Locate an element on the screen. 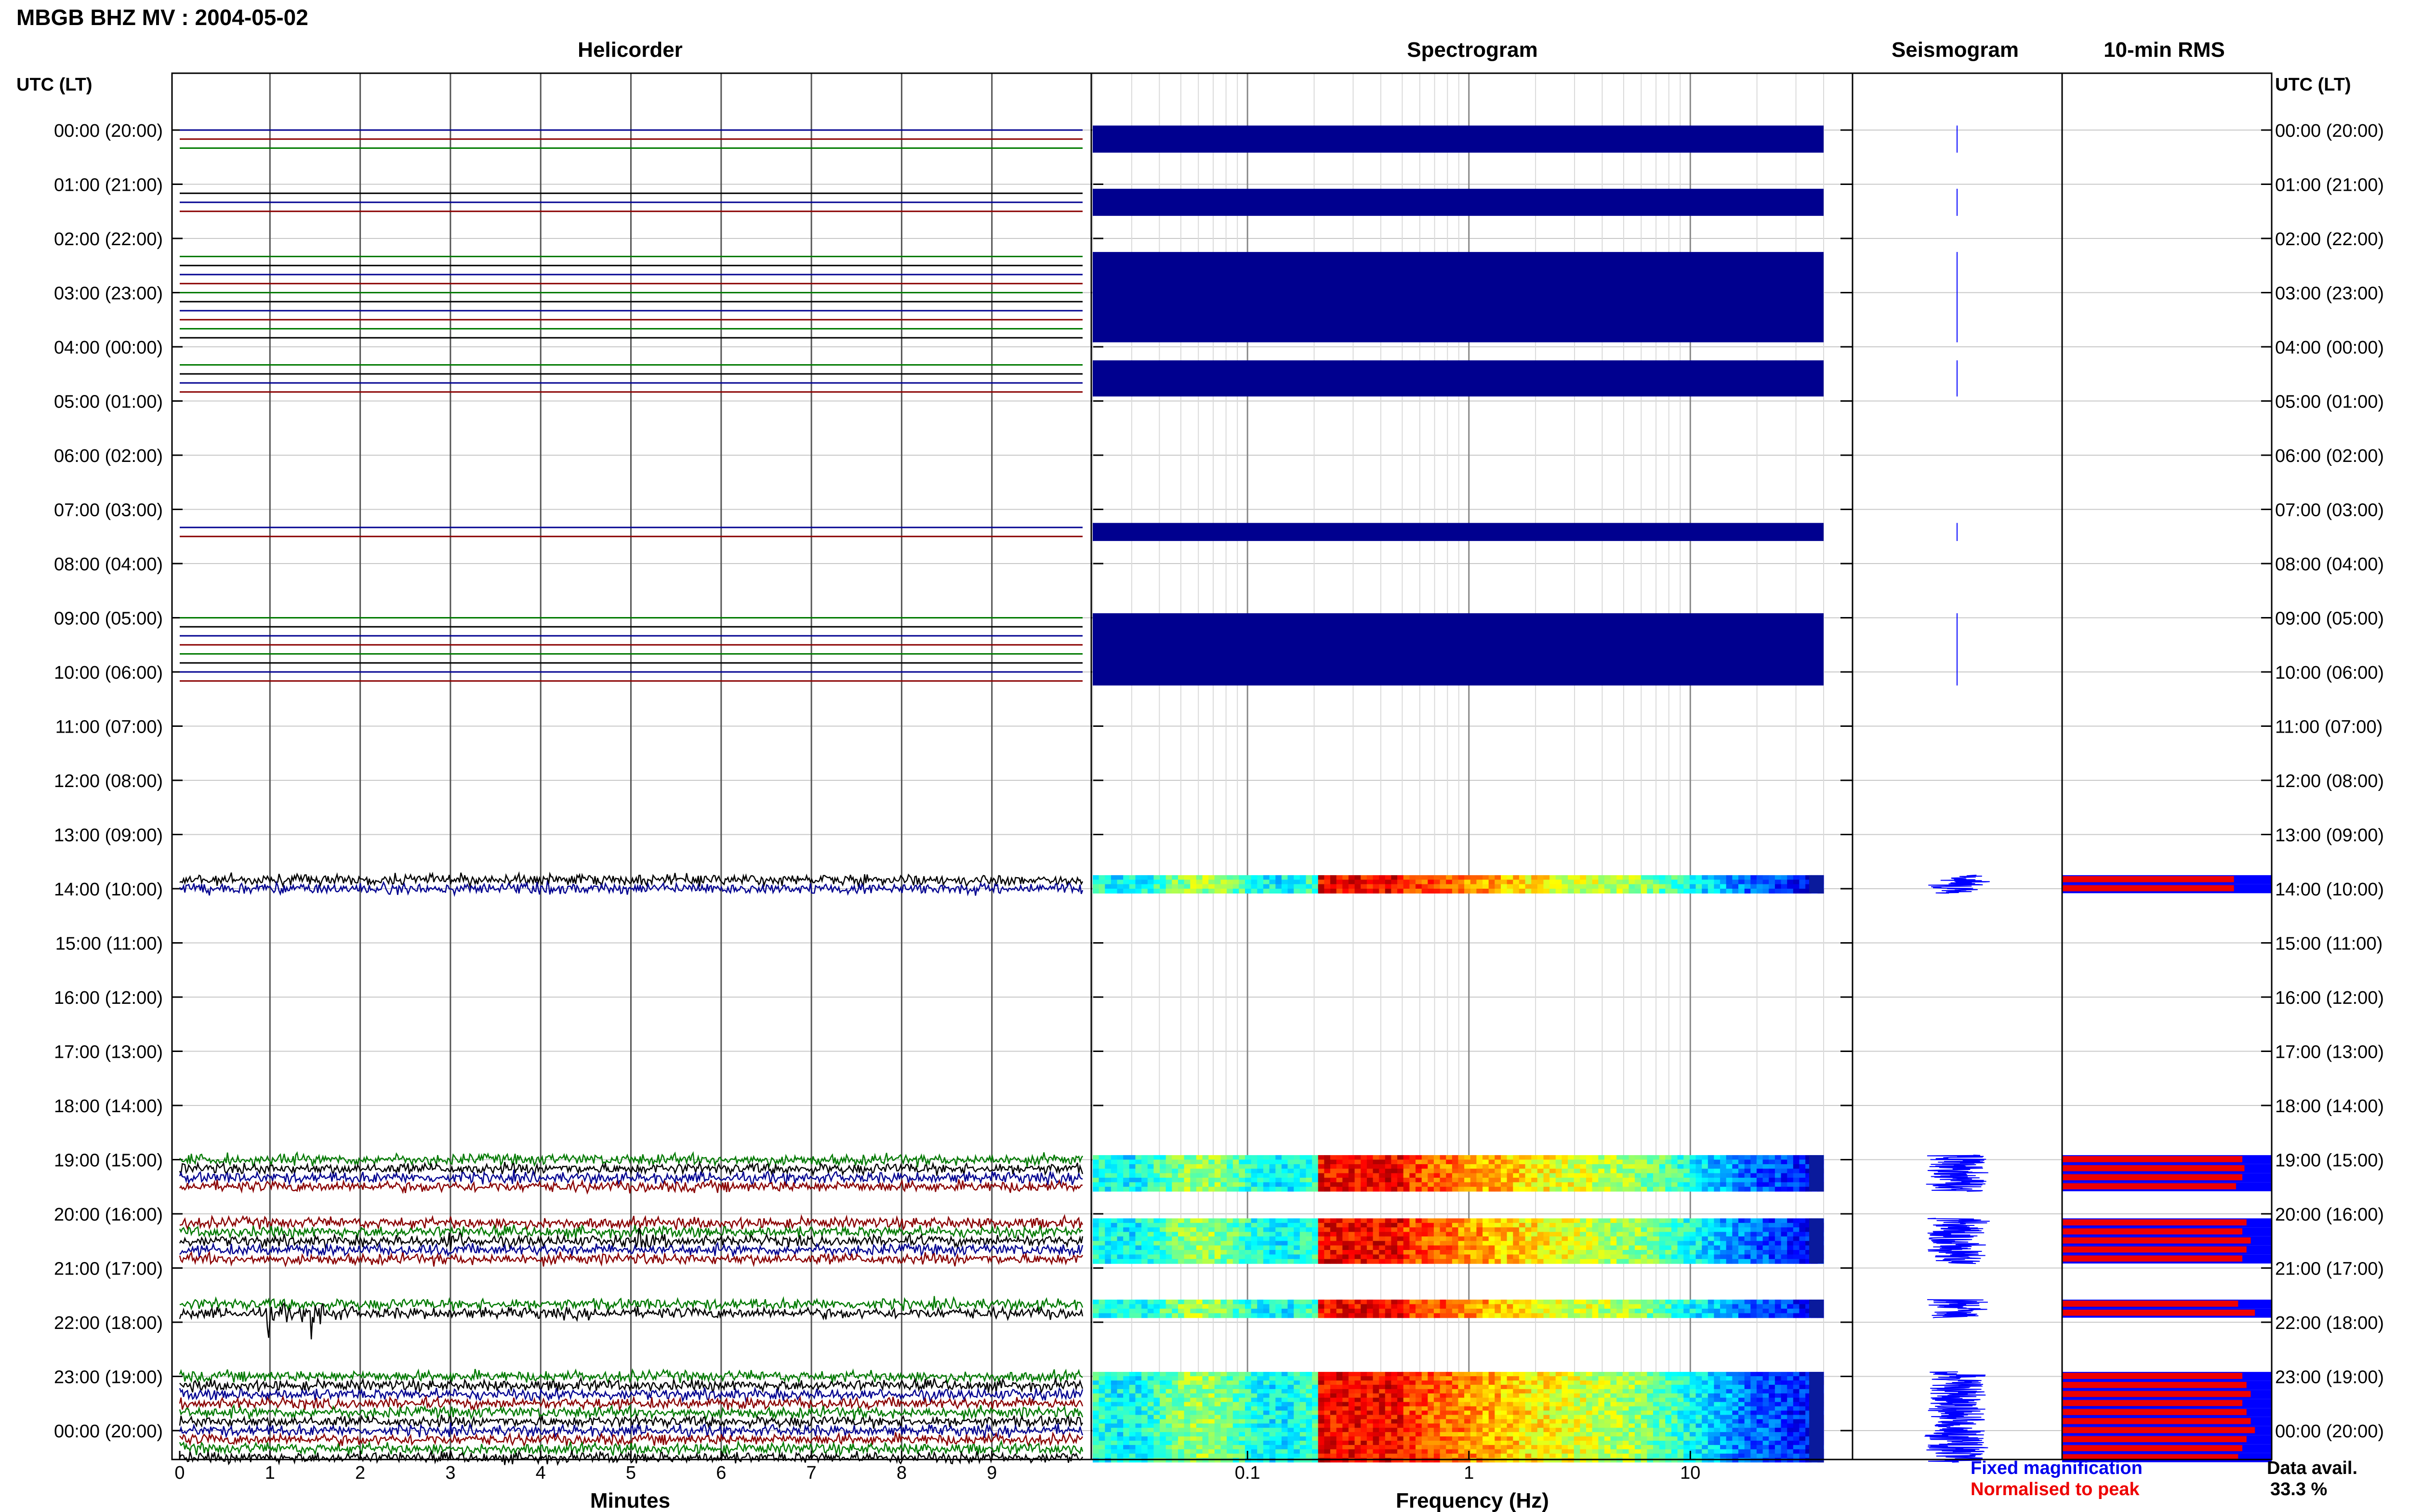 This screenshot has width=2409, height=1512. minute-tick-label: 5 is located at coordinates (631, 1473).